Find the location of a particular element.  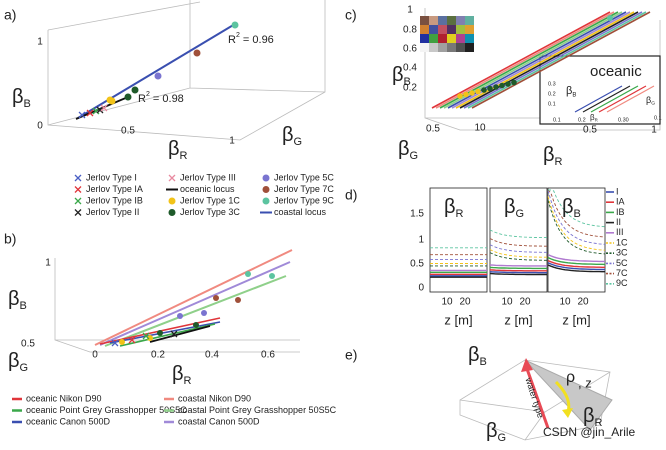

legend-label: Jerlov Type IA is located at coordinates (114, 189).